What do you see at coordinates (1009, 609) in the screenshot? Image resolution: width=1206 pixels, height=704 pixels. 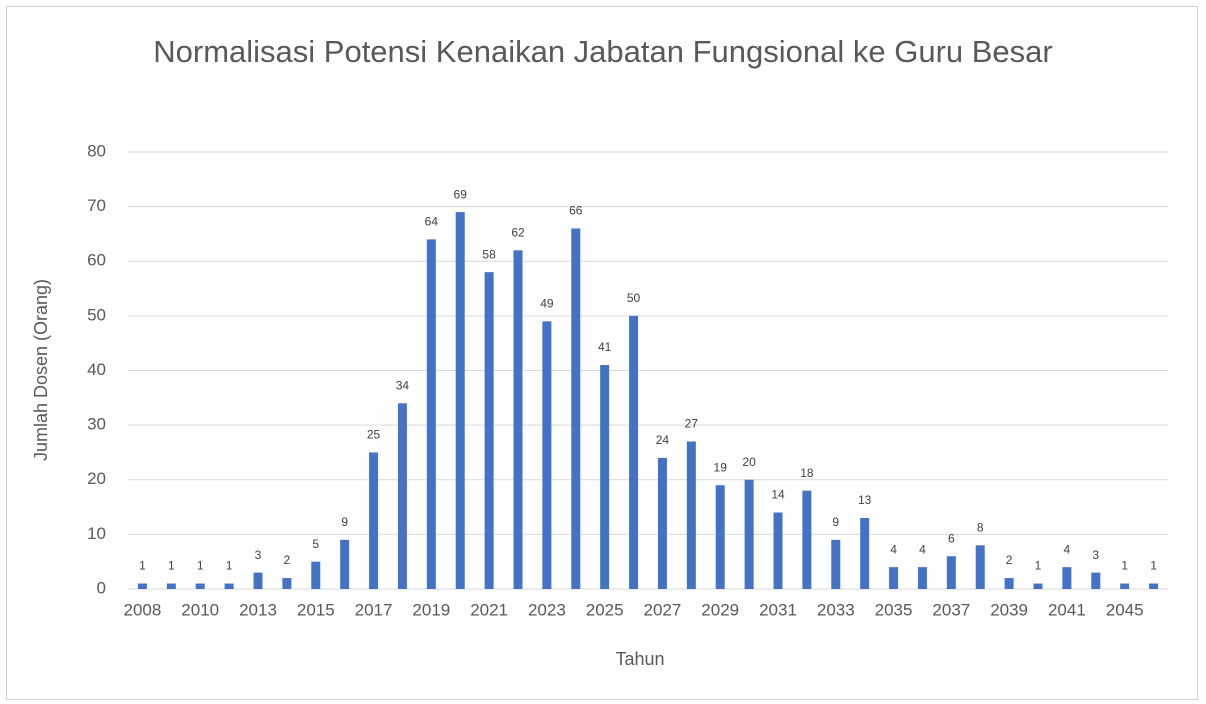 I see `x-tick-label: 2039` at bounding box center [1009, 609].